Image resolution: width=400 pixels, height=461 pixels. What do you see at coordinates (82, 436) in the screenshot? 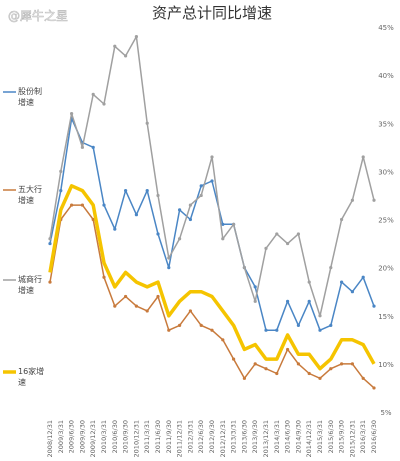
I see `x-tick-label: 2009/9/30` at bounding box center [82, 436].